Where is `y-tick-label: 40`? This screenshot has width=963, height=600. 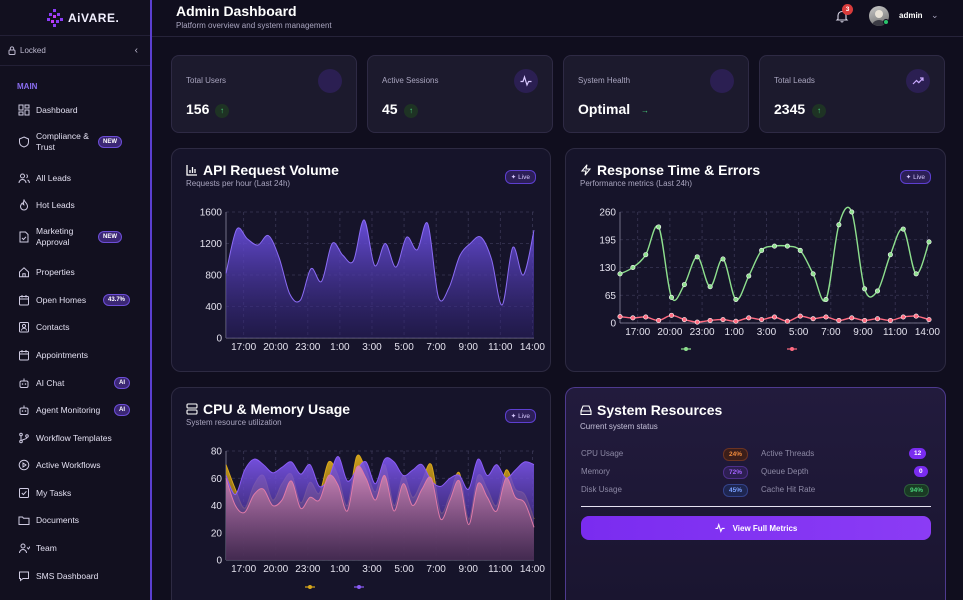
y-tick-label: 40 is located at coordinates (217, 506).